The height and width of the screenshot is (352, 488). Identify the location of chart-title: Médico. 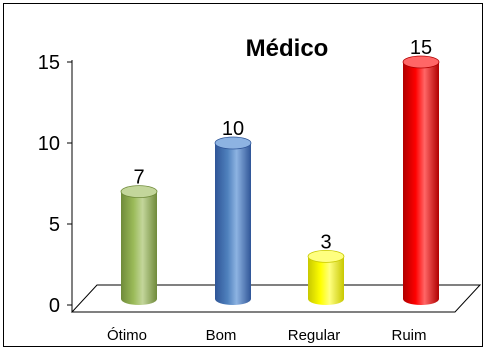
(287, 48).